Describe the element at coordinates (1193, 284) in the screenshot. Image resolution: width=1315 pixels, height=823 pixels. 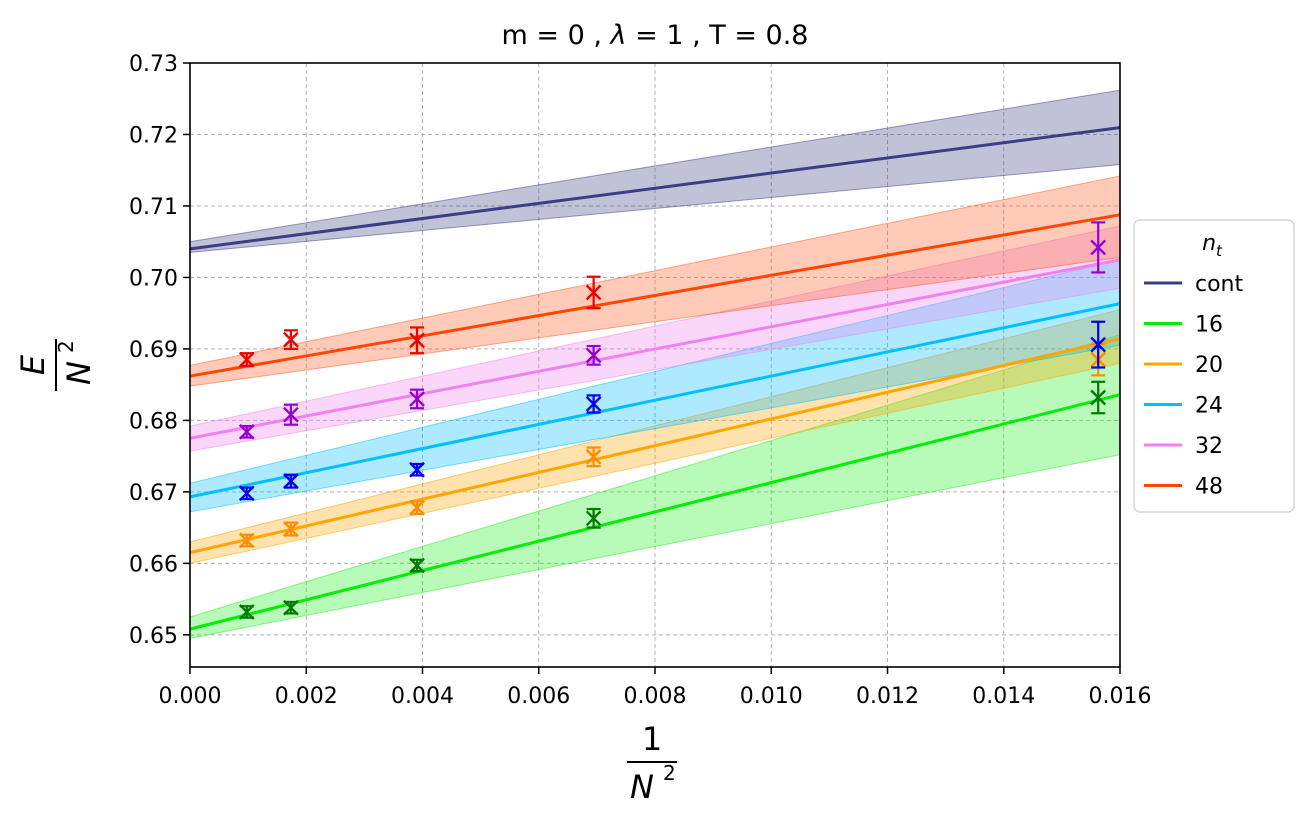
I see `legend-entry-cont: cont` at that location.